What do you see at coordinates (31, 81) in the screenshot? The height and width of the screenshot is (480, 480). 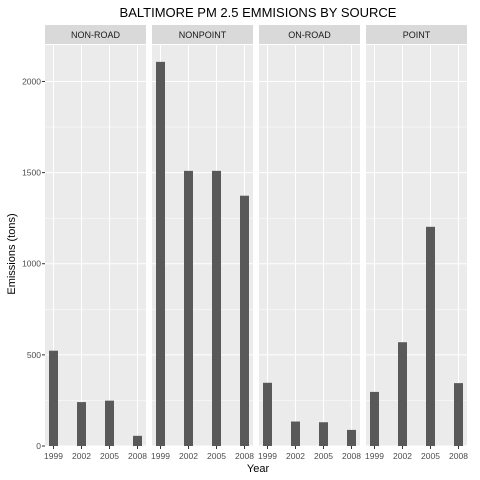 I see `y-tick-label: 2000` at bounding box center [31, 81].